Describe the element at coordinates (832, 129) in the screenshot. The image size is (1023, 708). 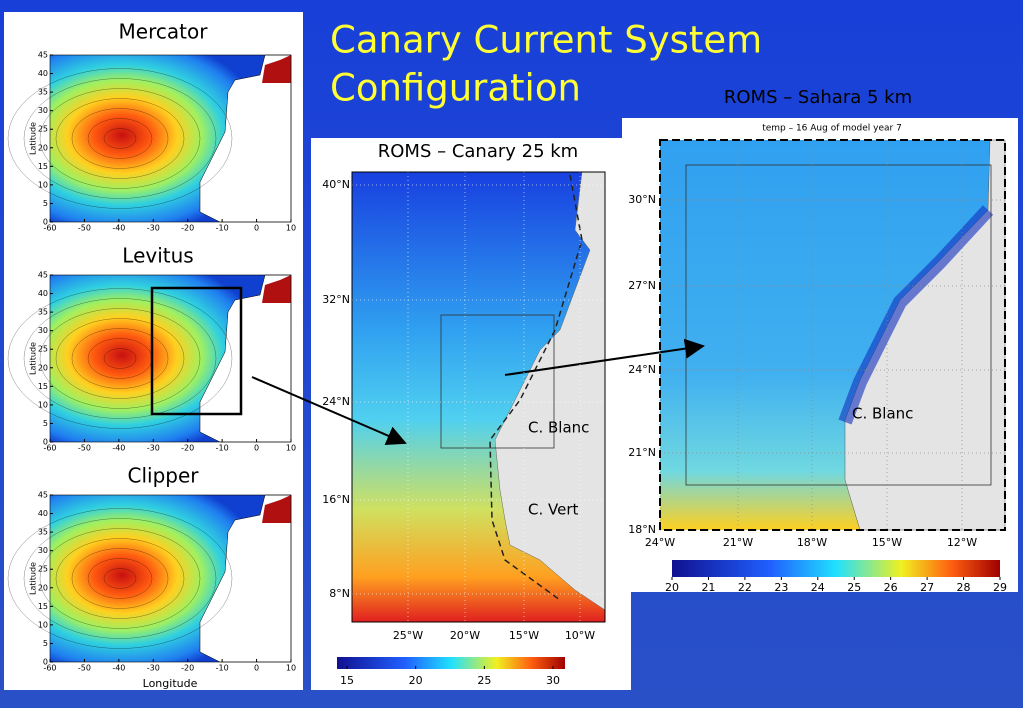
I see `plot-title: temp – 16 Aug of model year 7` at that location.